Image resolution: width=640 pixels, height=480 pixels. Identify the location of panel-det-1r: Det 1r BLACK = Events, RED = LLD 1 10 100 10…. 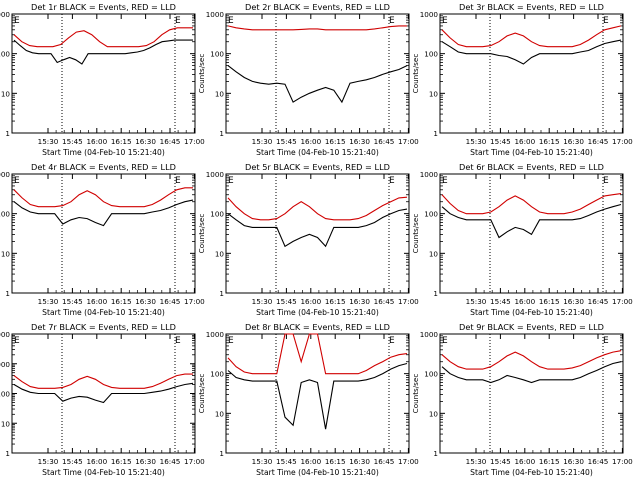
(102, 79).